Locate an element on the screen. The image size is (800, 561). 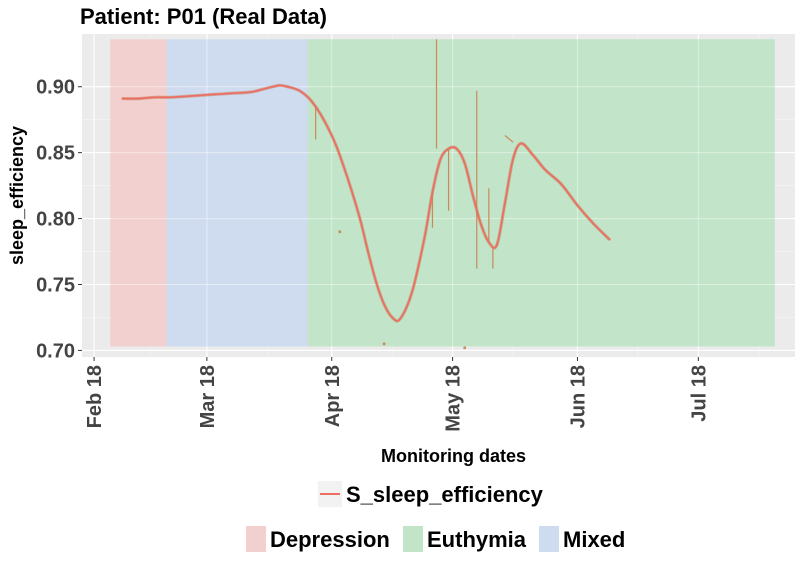
x-tick-label: Mar 18 is located at coordinates (208, 396).